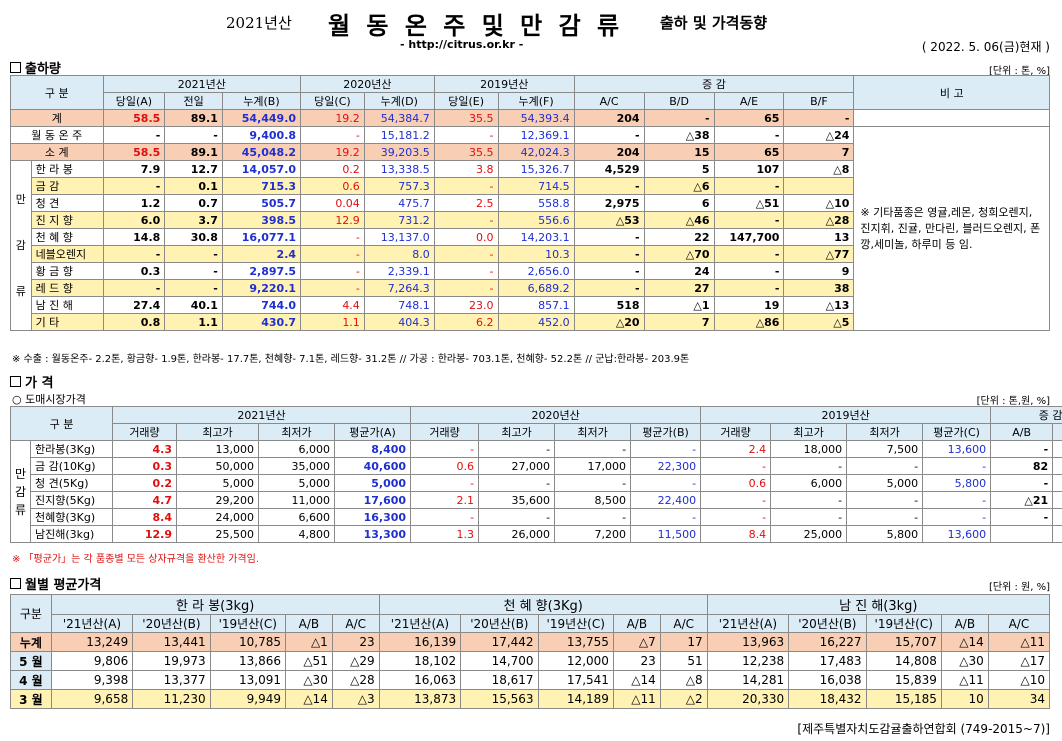 The width and height of the screenshot is (1062, 741). I want to click on cell: 54,449.0, so click(261, 118).